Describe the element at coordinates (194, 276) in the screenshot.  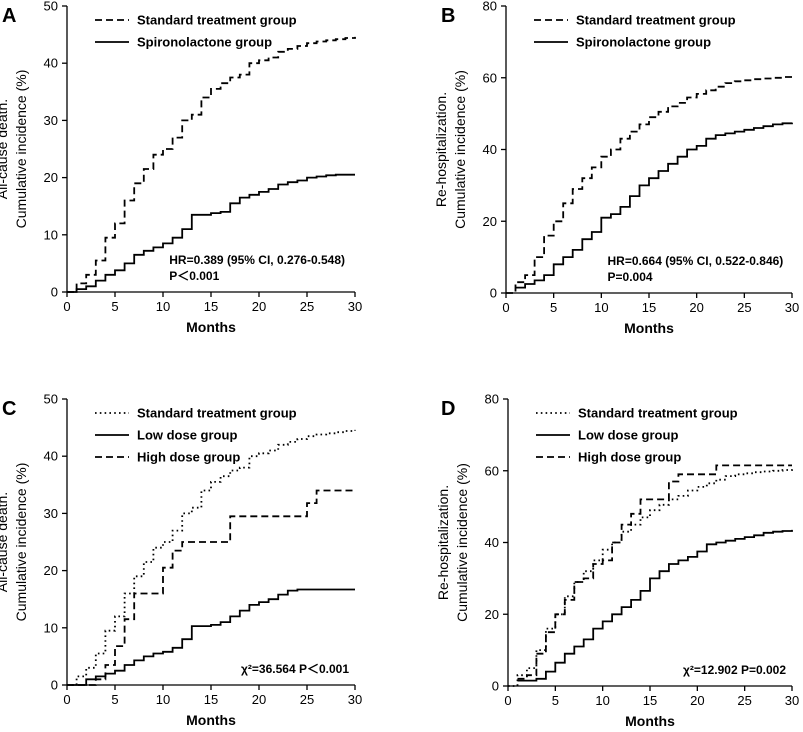
I see `stat-annotation: P＜0.001` at that location.